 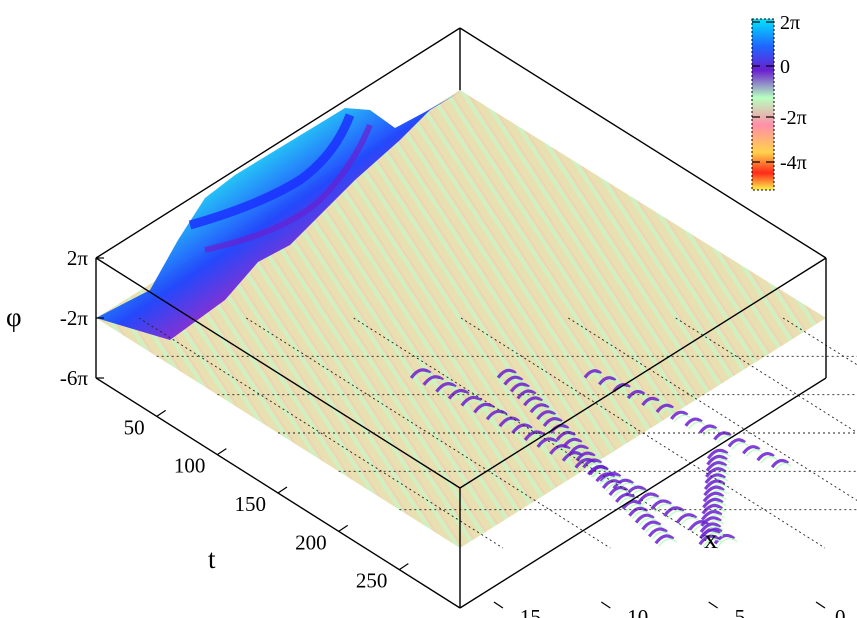 I want to click on kink-trains, so click(x=600, y=458).